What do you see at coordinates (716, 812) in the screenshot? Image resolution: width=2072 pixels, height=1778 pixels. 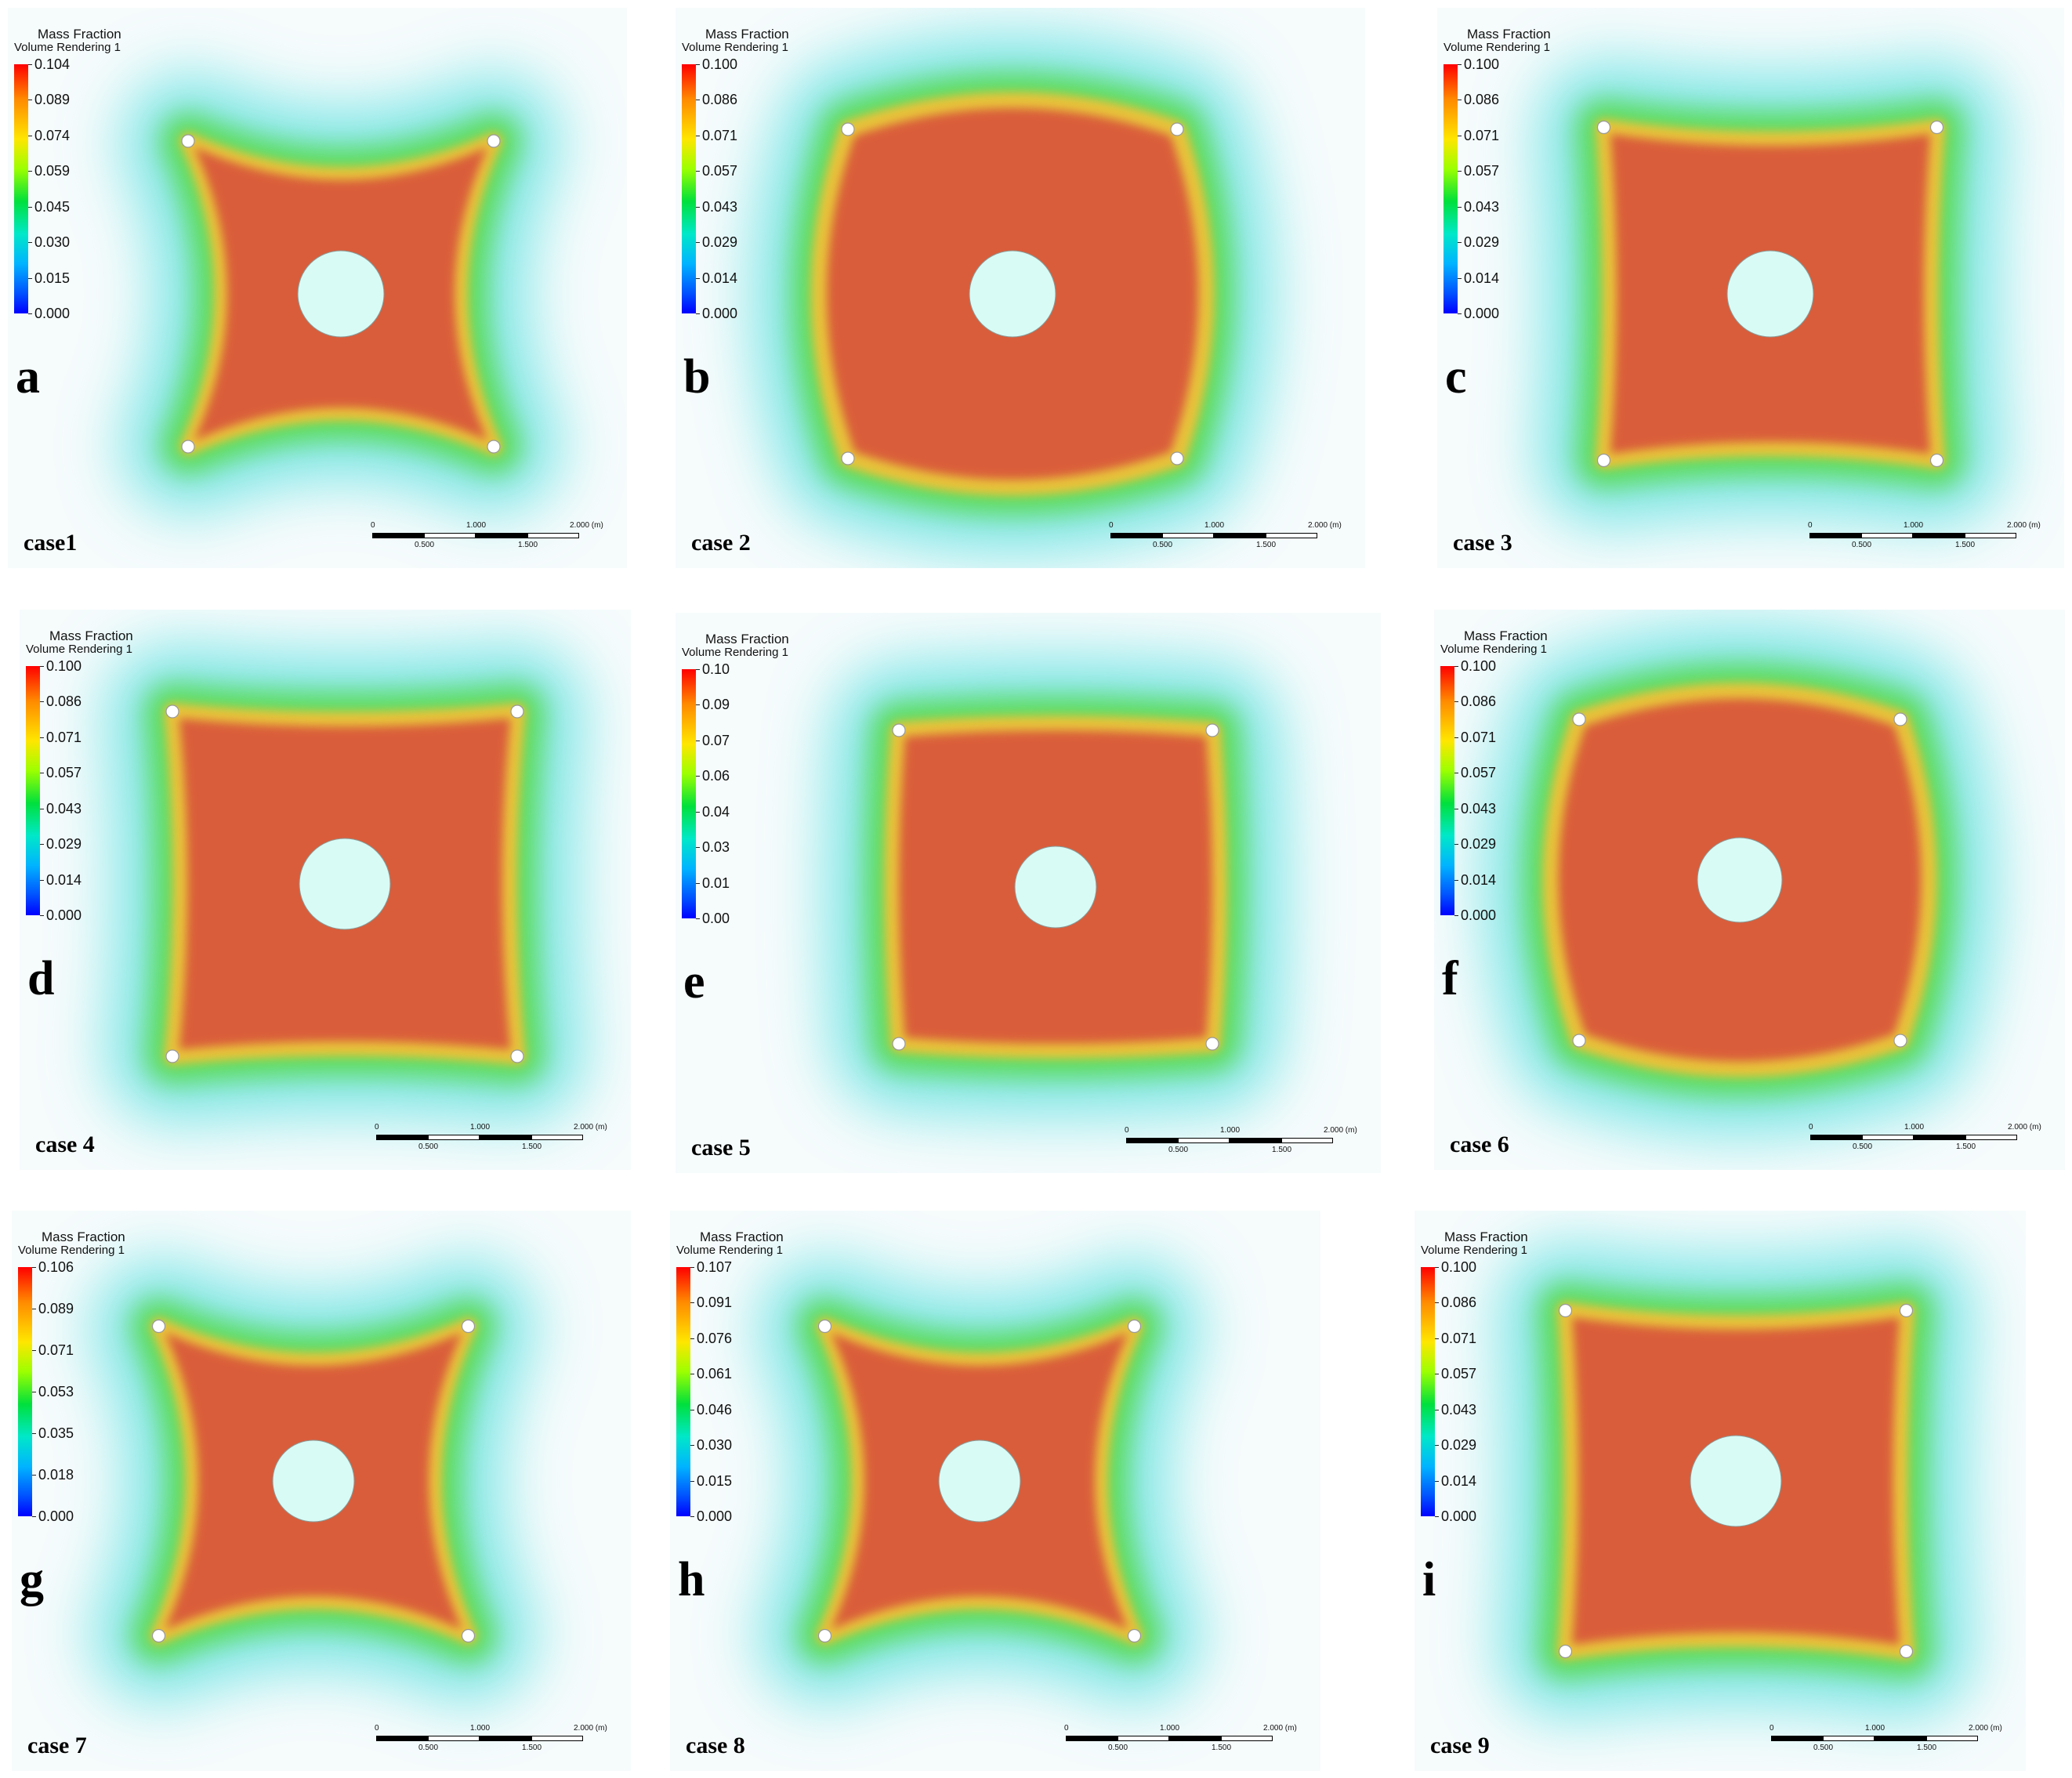 I see `colorbar-tick-label: 0.04` at bounding box center [716, 812].